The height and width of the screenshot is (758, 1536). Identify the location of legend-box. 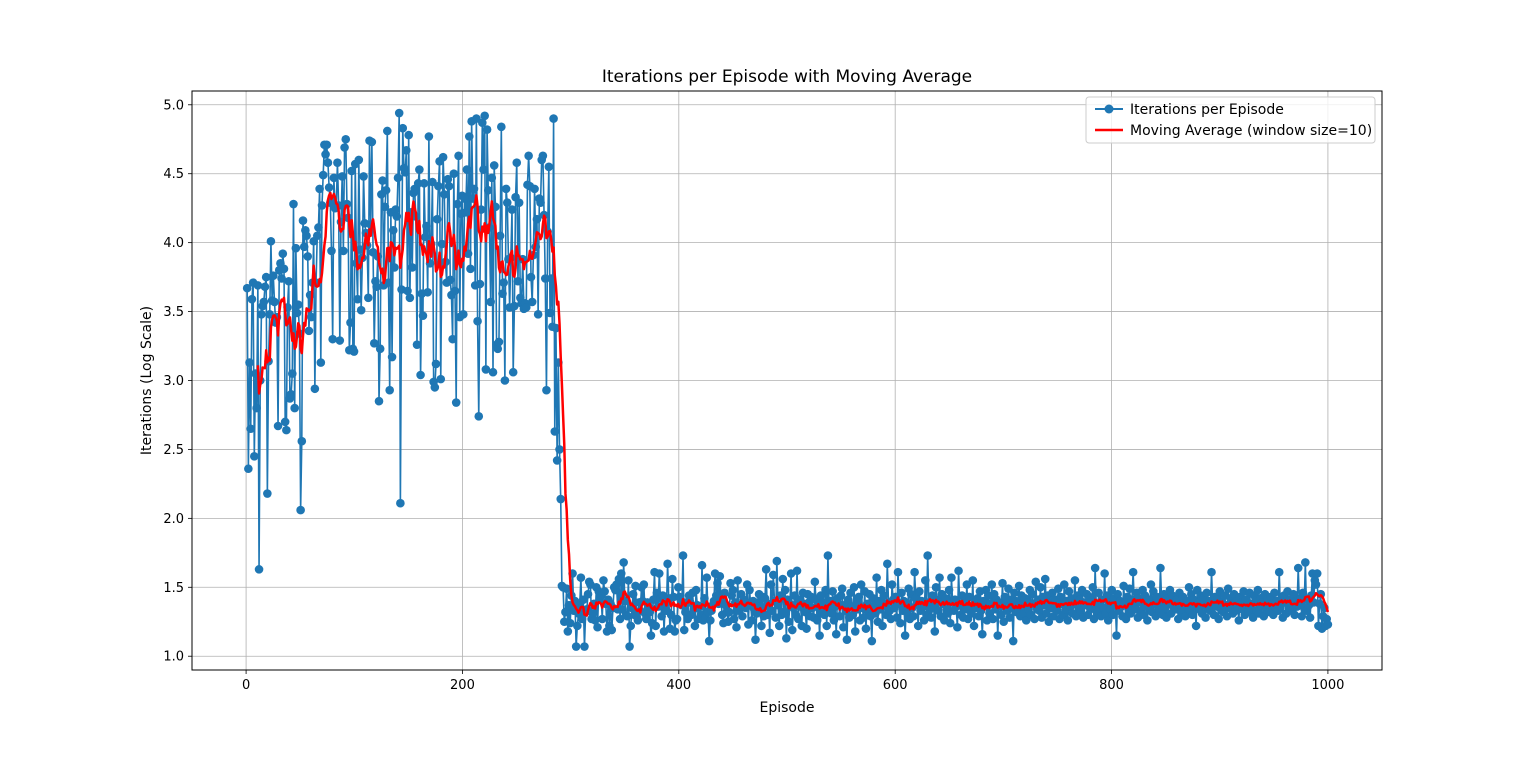
(1230, 120).